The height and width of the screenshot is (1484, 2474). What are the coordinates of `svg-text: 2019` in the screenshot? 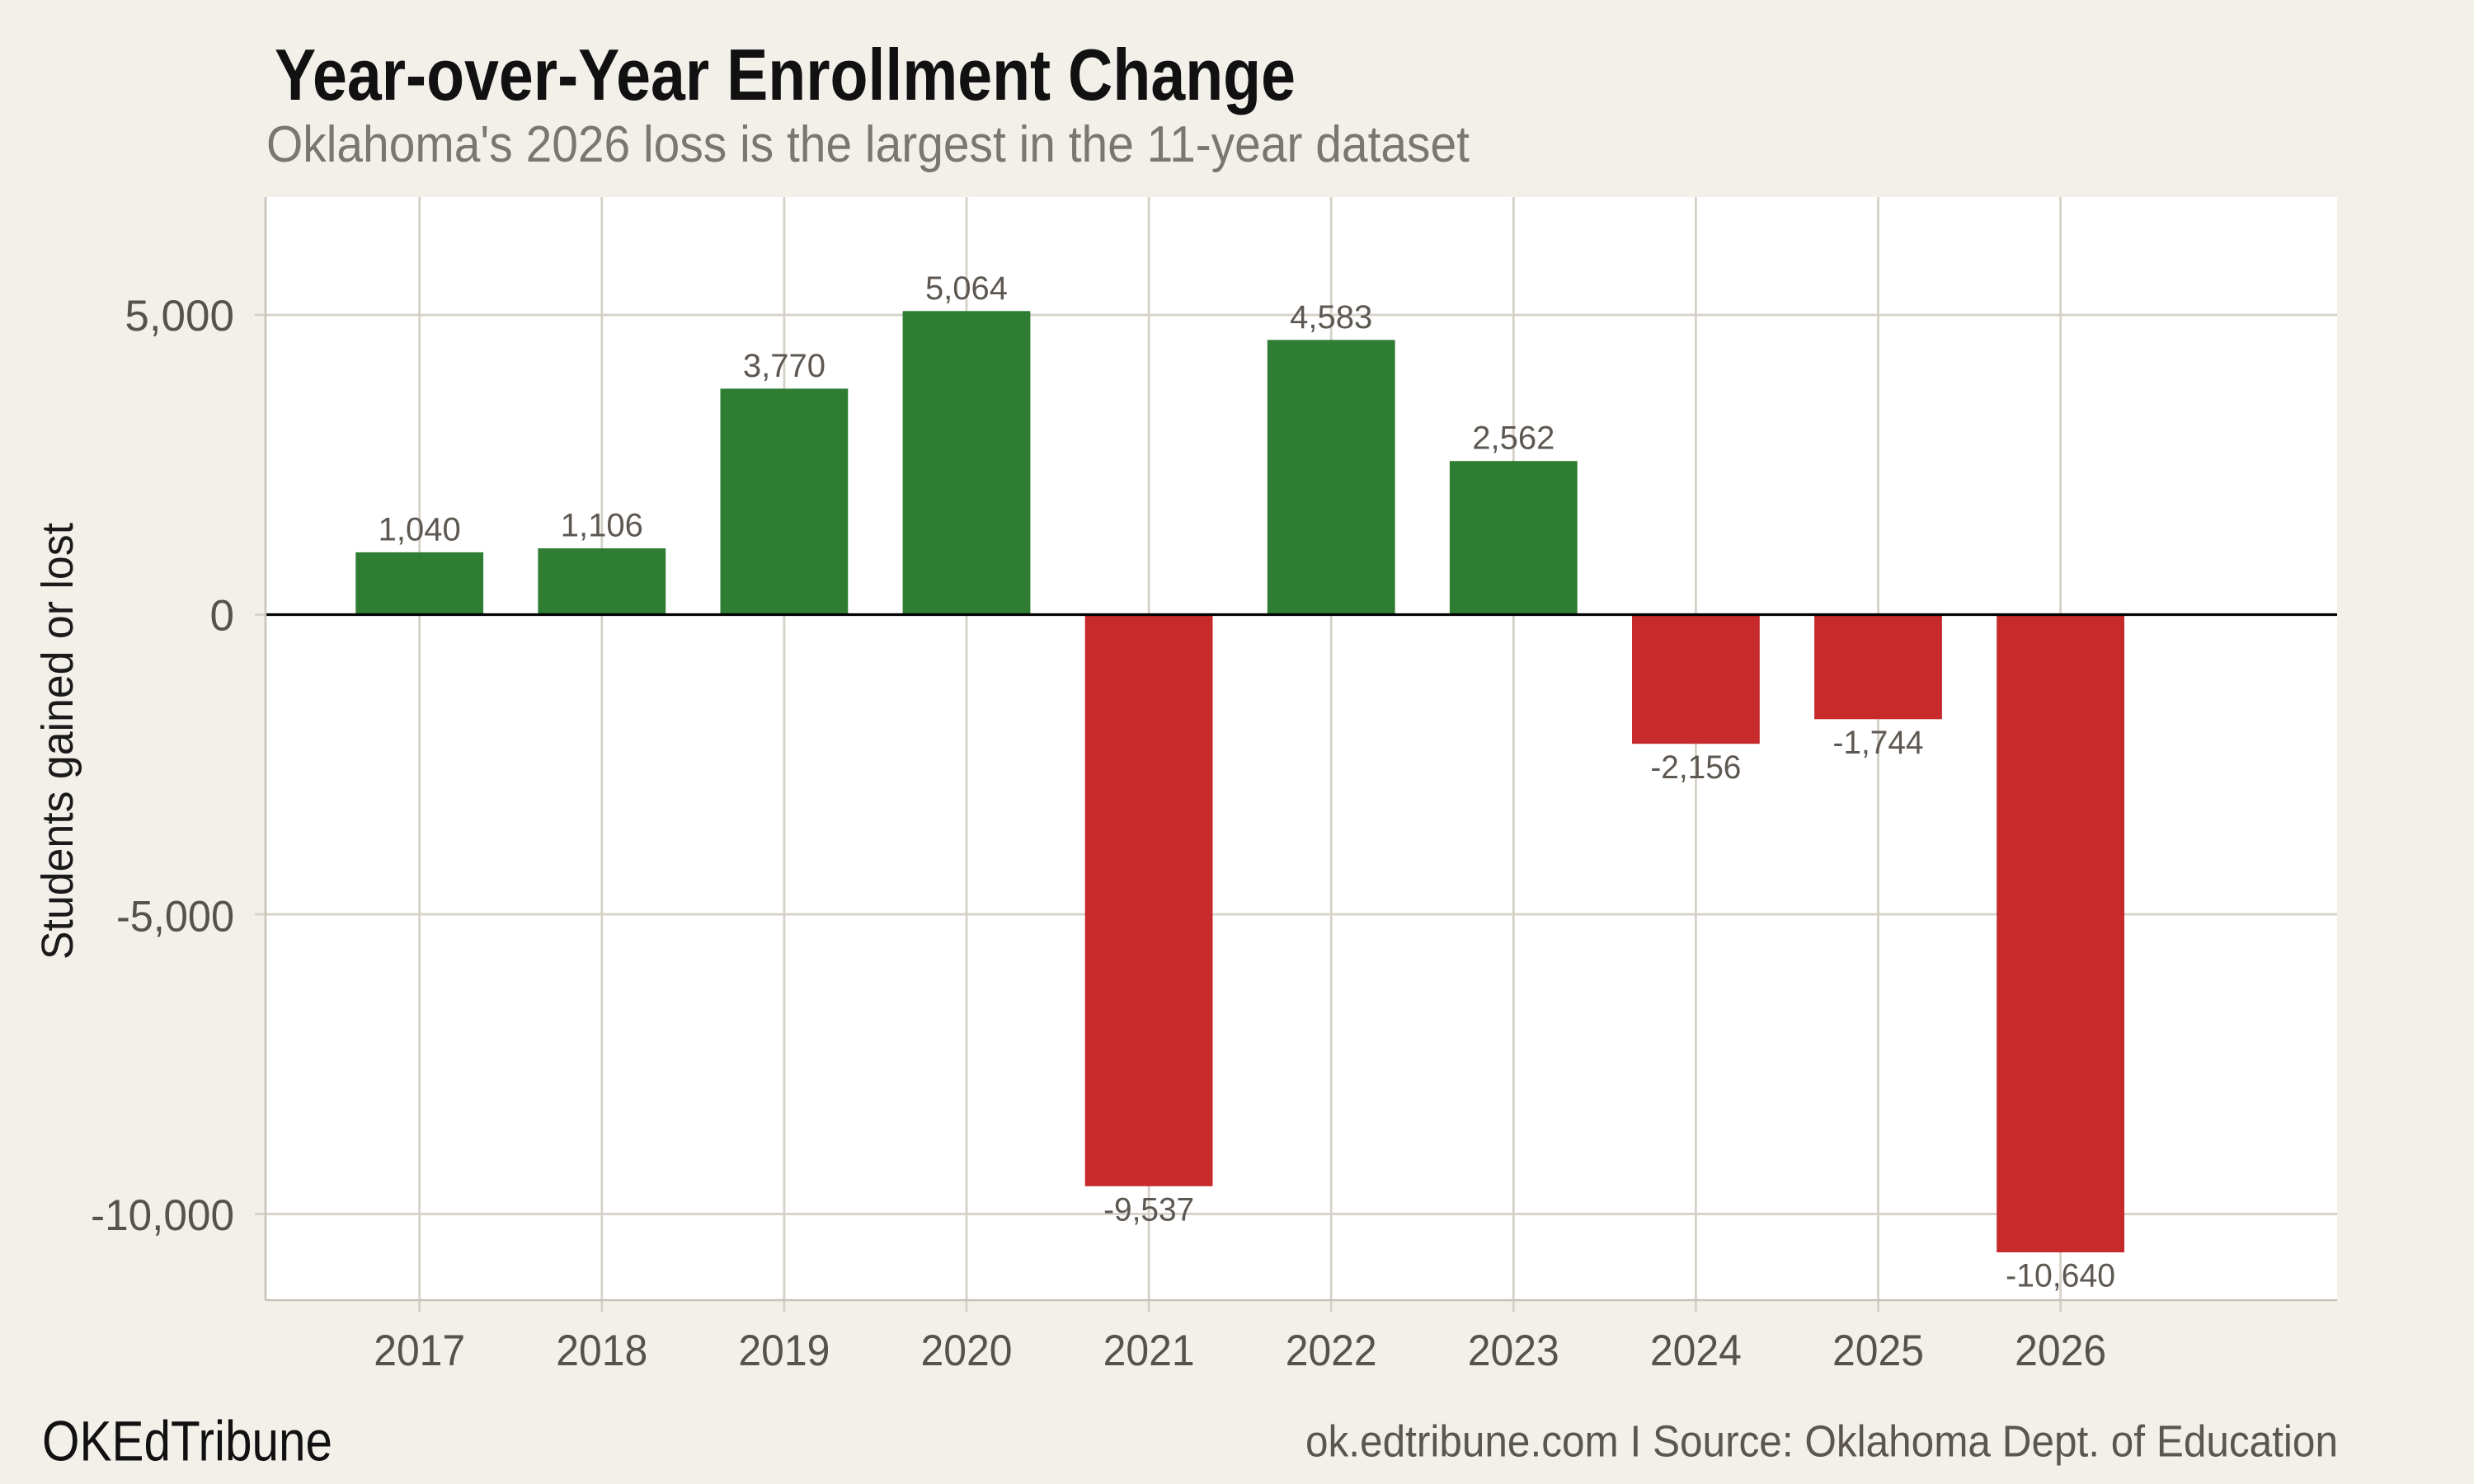 It's located at (784, 1351).